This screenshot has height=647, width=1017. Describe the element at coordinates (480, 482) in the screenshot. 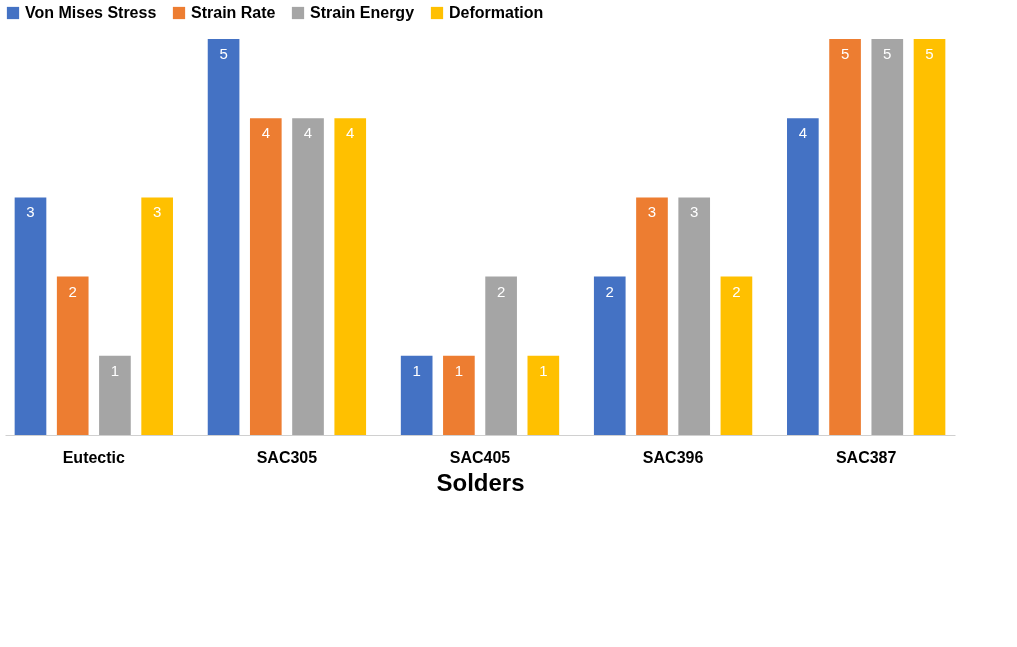

I see `x-axis-title: Solders` at that location.